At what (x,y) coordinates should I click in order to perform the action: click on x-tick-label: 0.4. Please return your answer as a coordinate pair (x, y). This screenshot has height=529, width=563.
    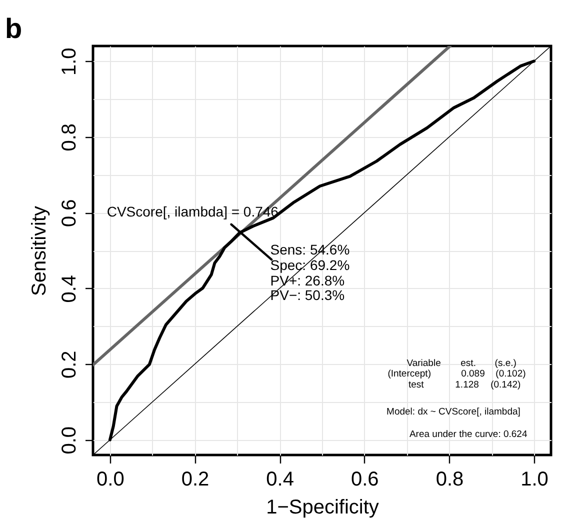
    Looking at the image, I should click on (280, 479).